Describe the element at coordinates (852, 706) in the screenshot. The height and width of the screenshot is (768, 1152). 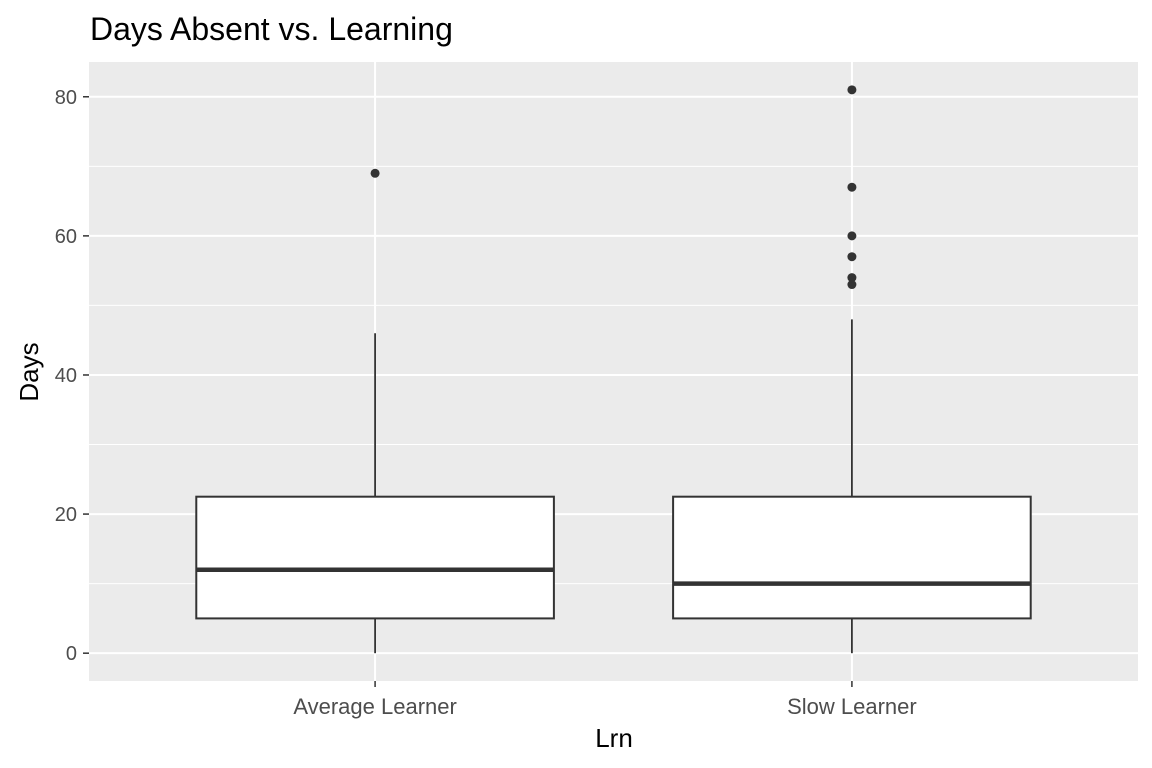
I see `x-tick-label: Slow Learner` at that location.